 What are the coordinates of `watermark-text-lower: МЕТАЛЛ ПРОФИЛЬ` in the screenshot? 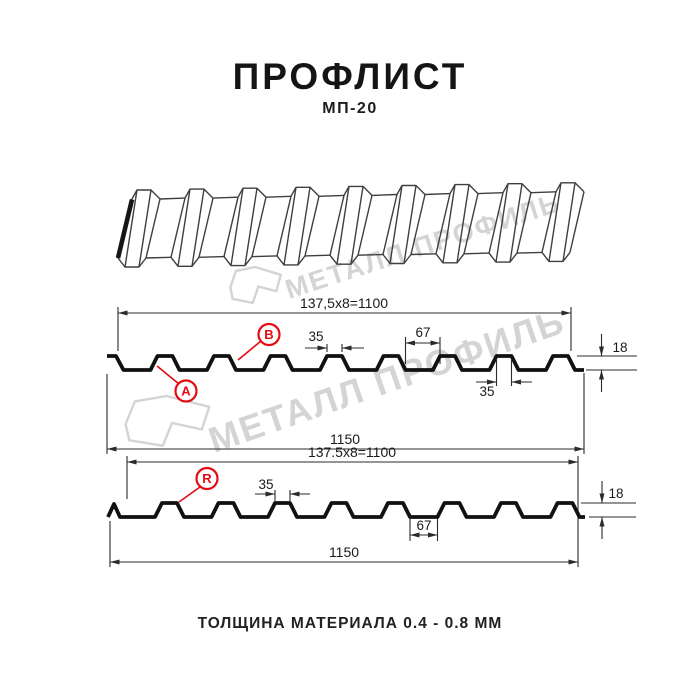 It's located at (386, 380).